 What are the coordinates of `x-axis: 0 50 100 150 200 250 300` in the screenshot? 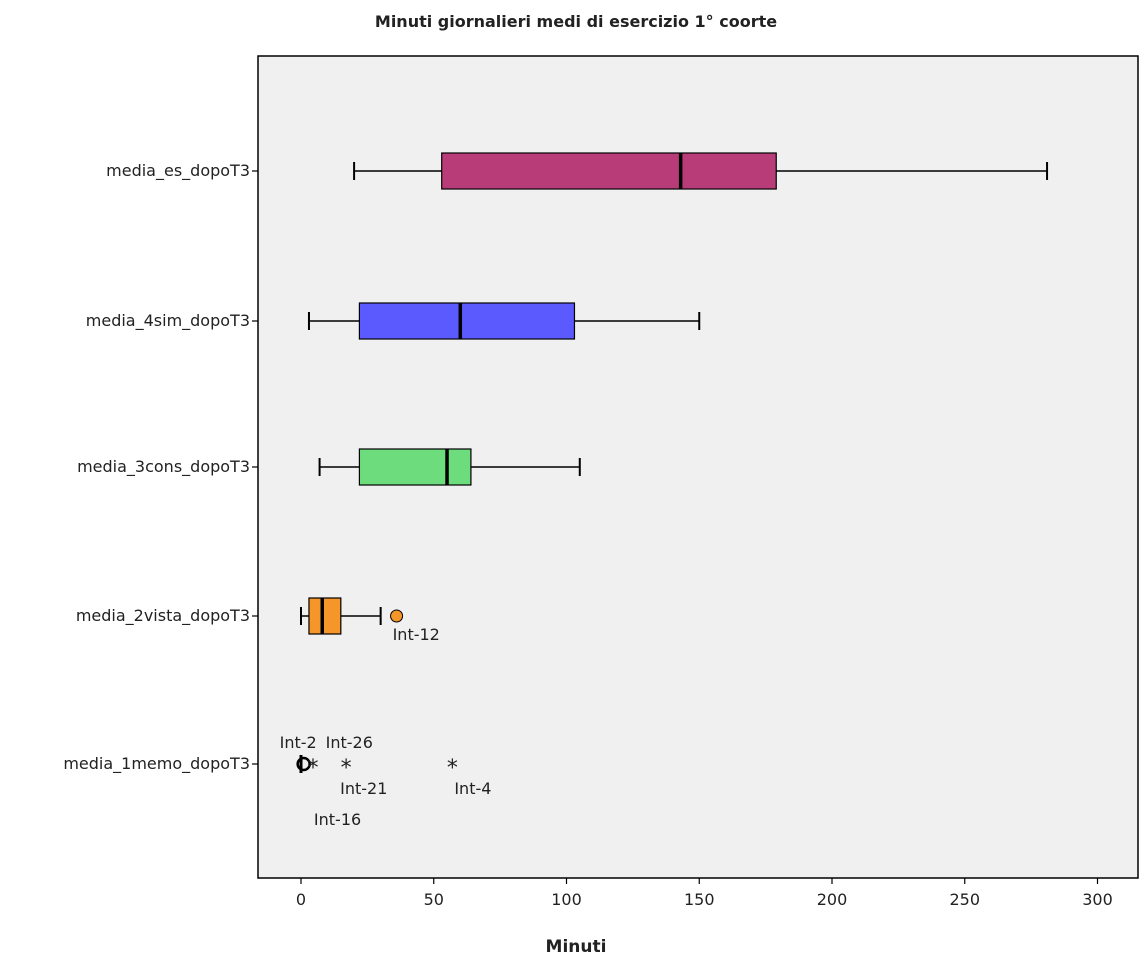 It's located at (704, 893).